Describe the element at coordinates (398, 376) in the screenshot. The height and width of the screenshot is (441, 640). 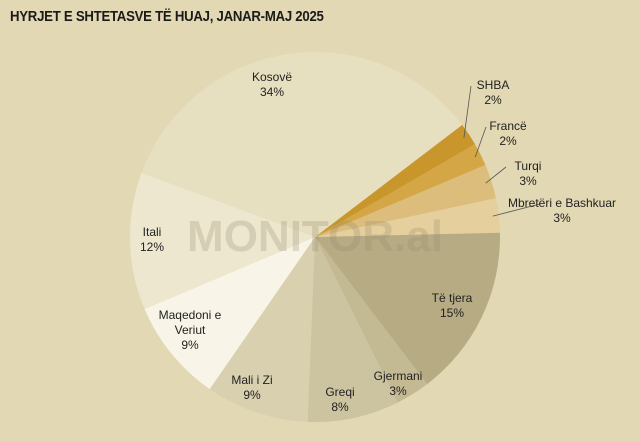
I see `slice-label: Gjermani` at that location.